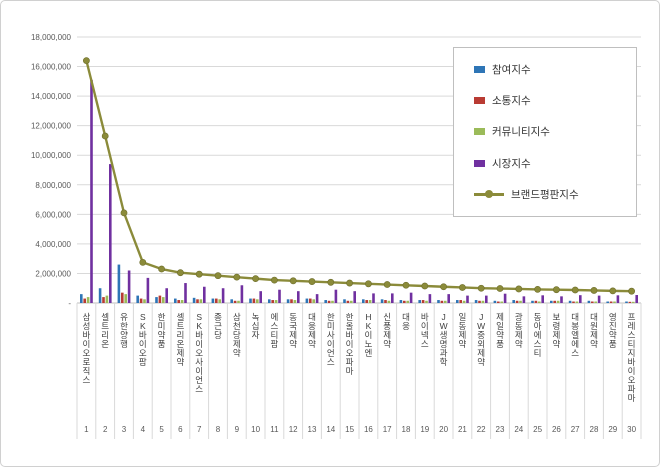 This screenshot has width=660, height=467. What do you see at coordinates (53, 185) in the screenshot?
I see `y-axis-tick-label: 8,000,000` at bounding box center [53, 185].